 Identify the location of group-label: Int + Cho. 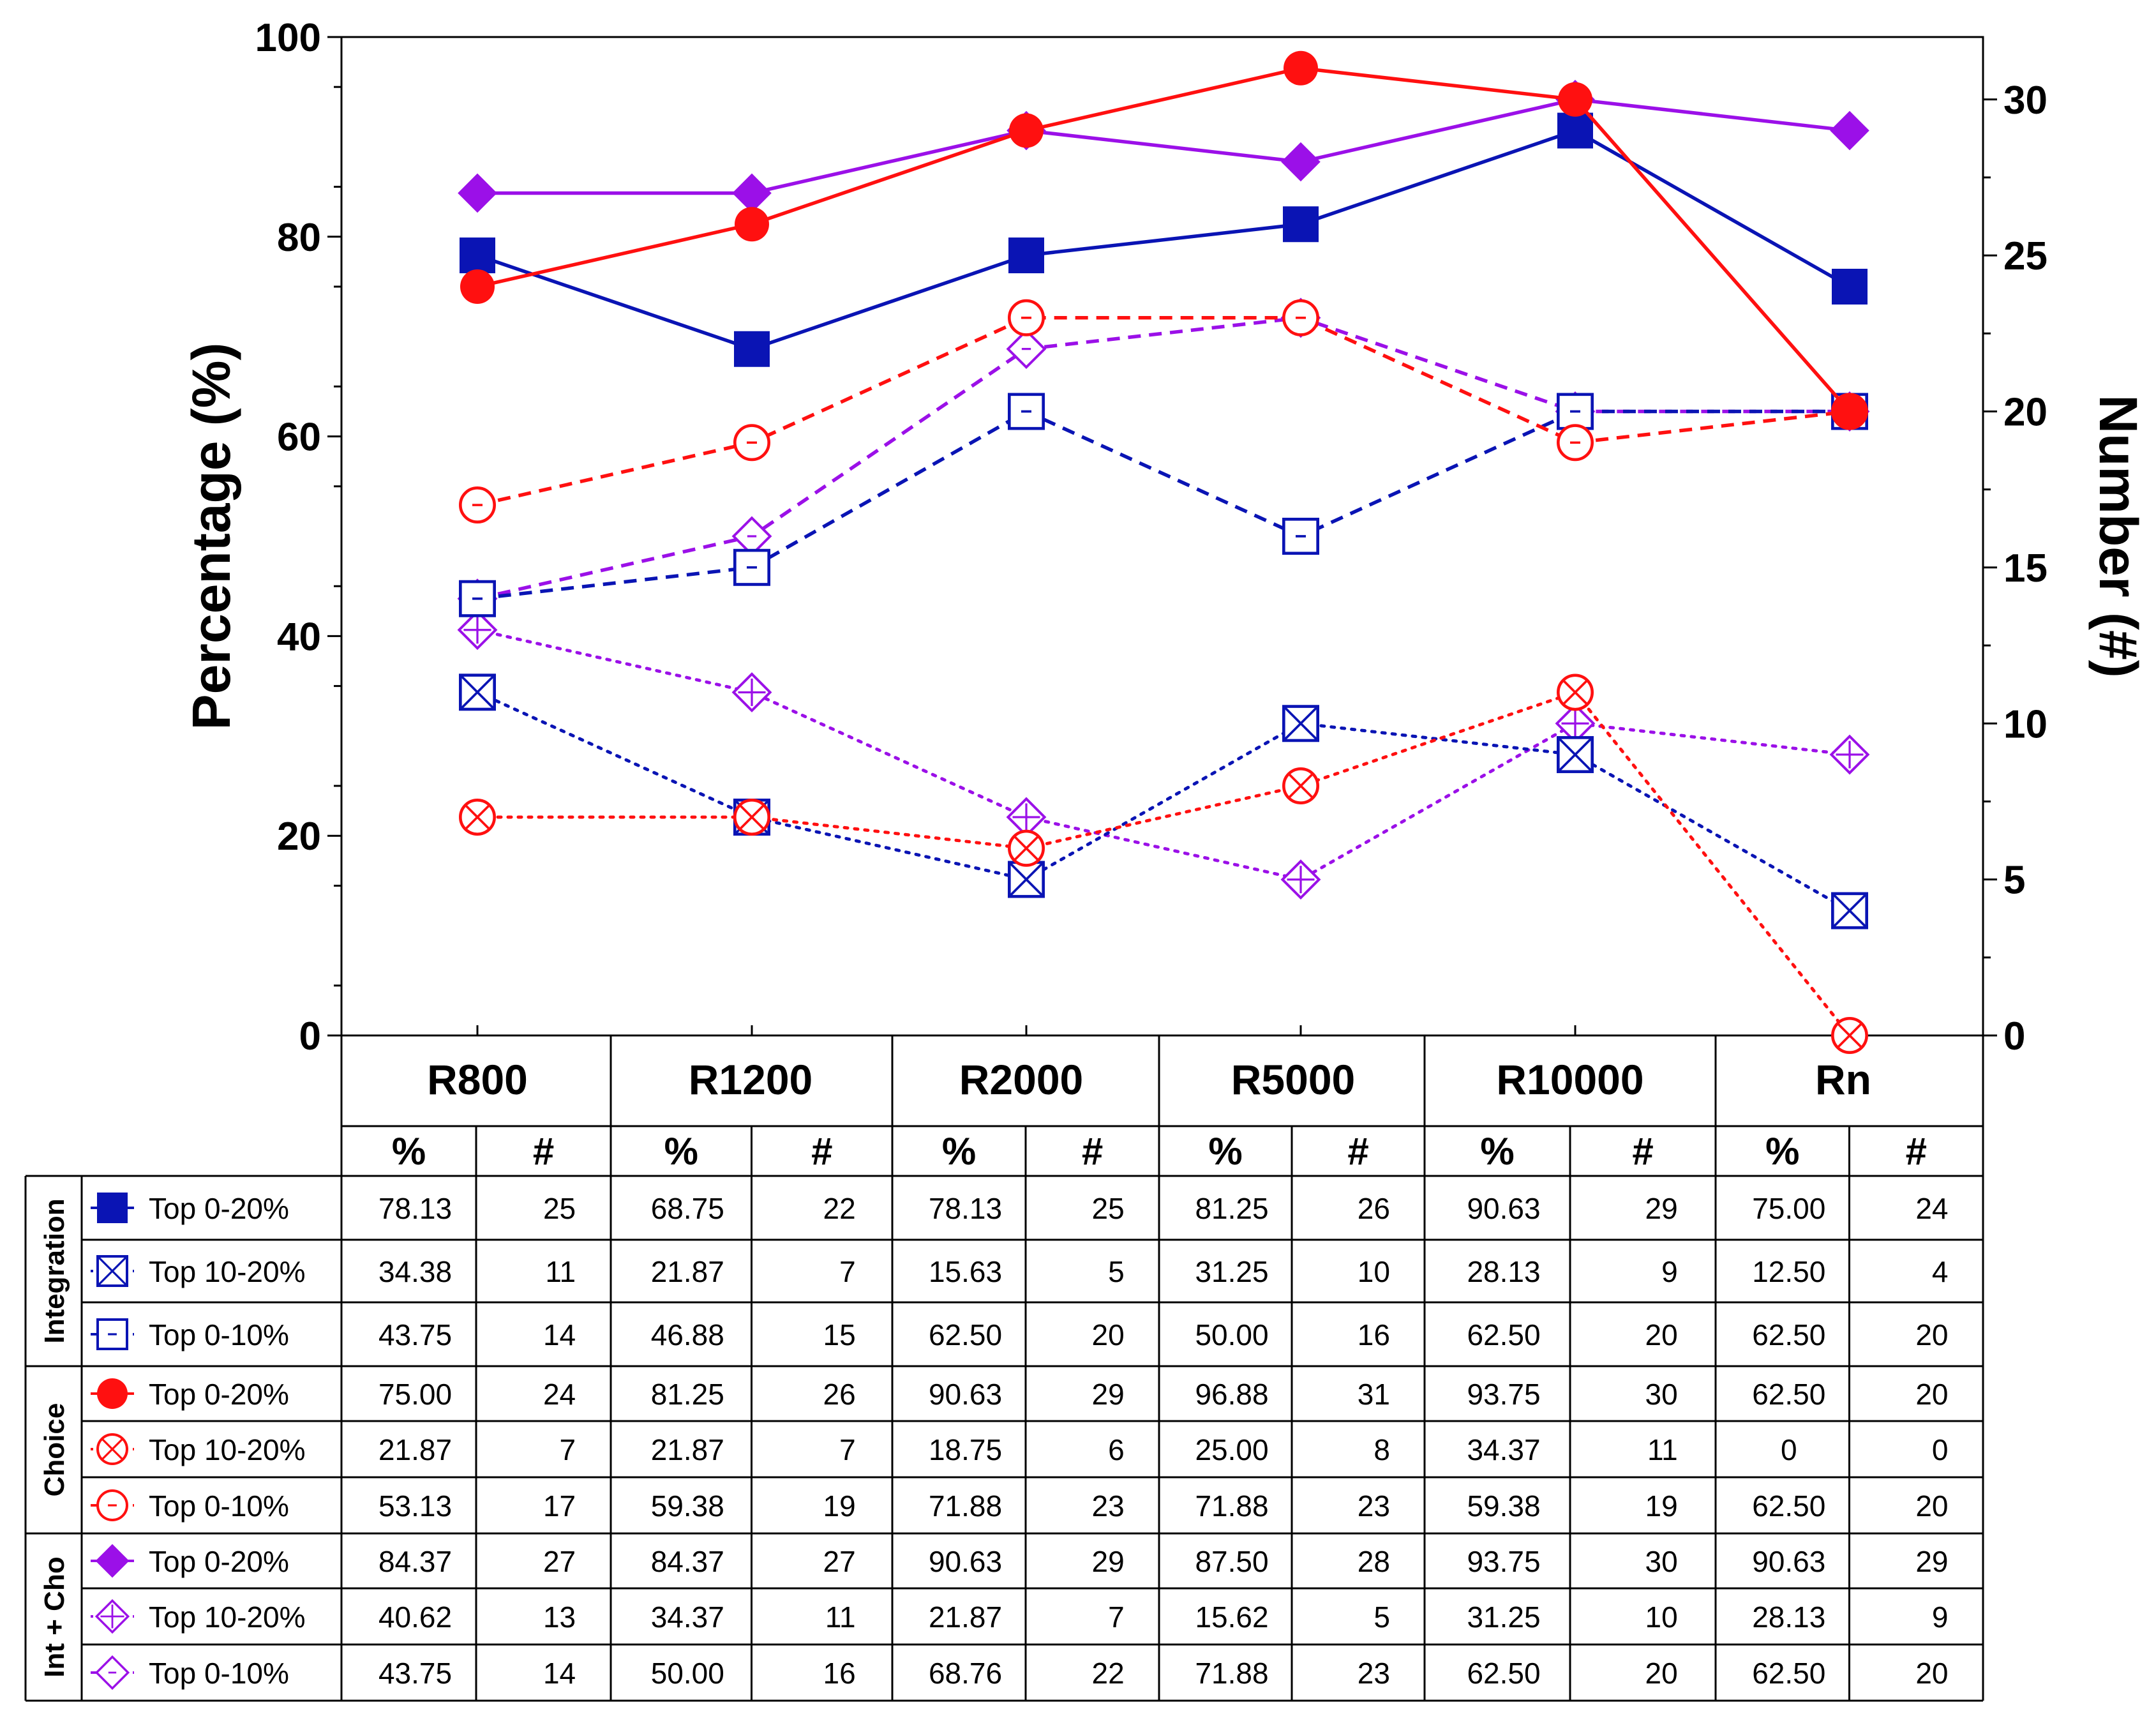
(55, 1616).